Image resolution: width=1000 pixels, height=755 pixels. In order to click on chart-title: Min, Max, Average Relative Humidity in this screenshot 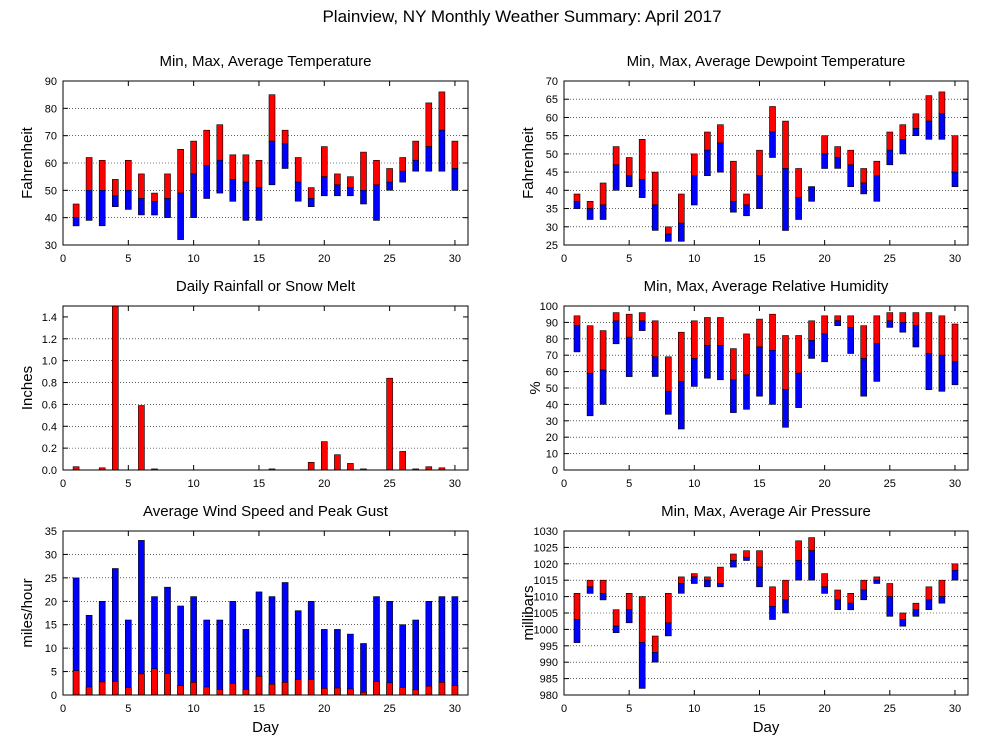, I will do `click(766, 286)`.